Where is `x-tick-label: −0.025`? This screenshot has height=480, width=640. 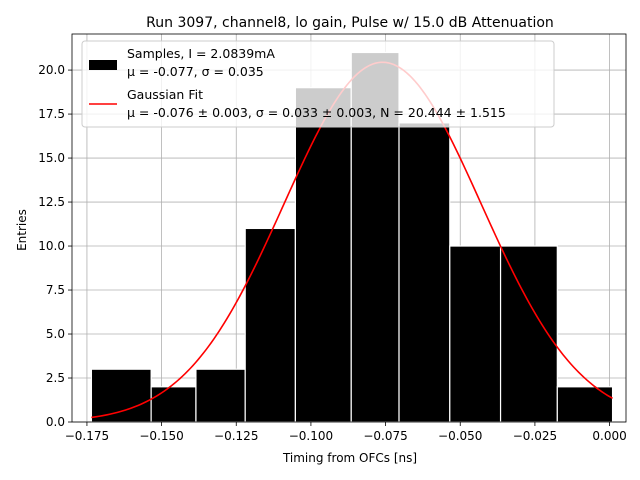
x-tick-label: −0.025 is located at coordinates (535, 436).